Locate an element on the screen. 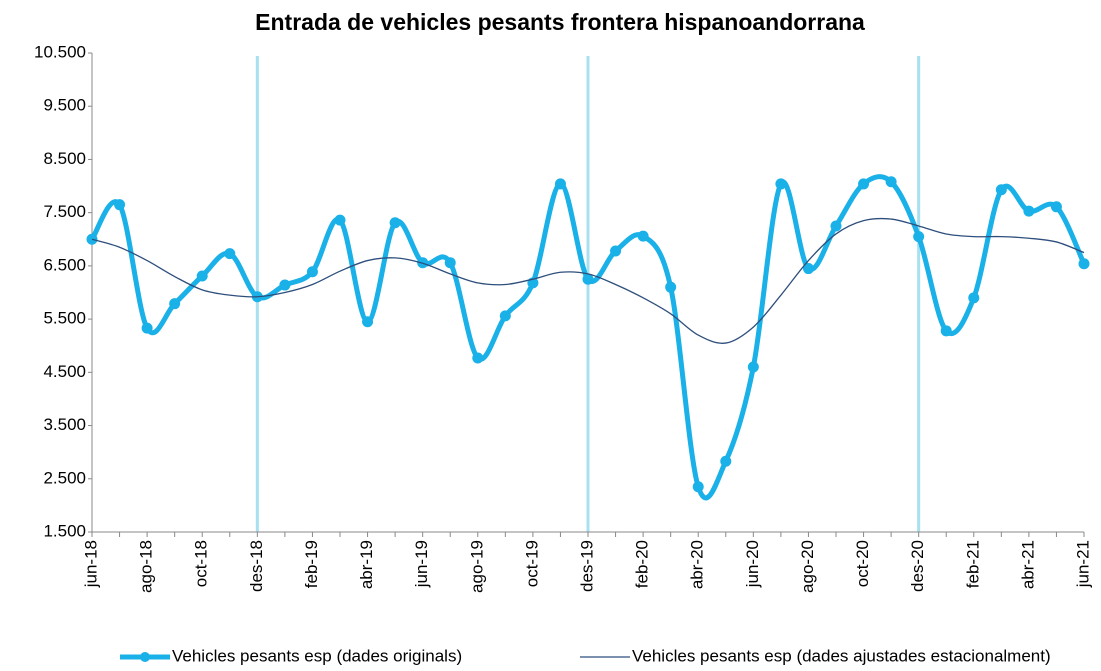  legend-marker is located at coordinates (145, 657).